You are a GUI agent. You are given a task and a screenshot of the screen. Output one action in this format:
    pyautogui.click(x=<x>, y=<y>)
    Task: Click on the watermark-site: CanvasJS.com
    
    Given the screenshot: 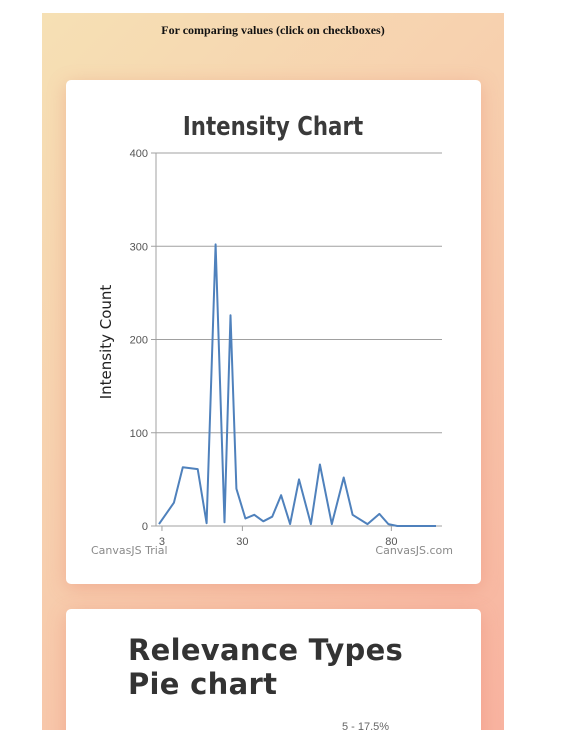 What is the action you would take?
    pyautogui.click(x=414, y=550)
    